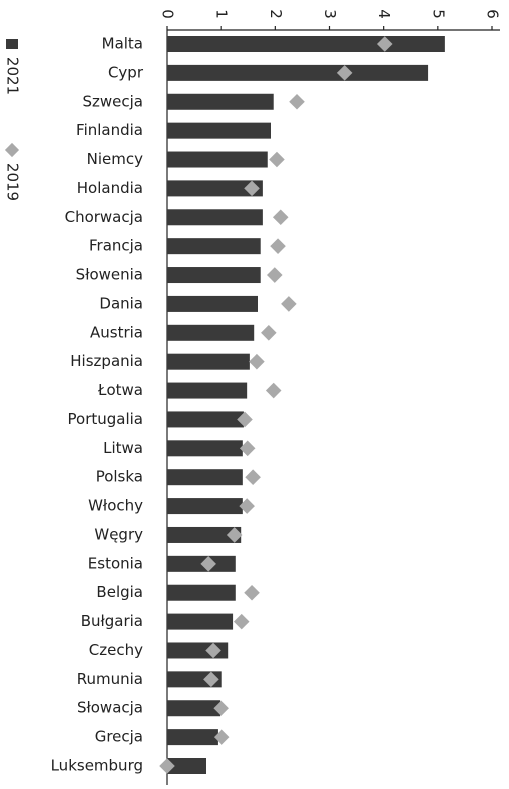 The width and height of the screenshot is (509, 789). What do you see at coordinates (119, 737) in the screenshot?
I see `y-tick-label: Grecja` at bounding box center [119, 737].